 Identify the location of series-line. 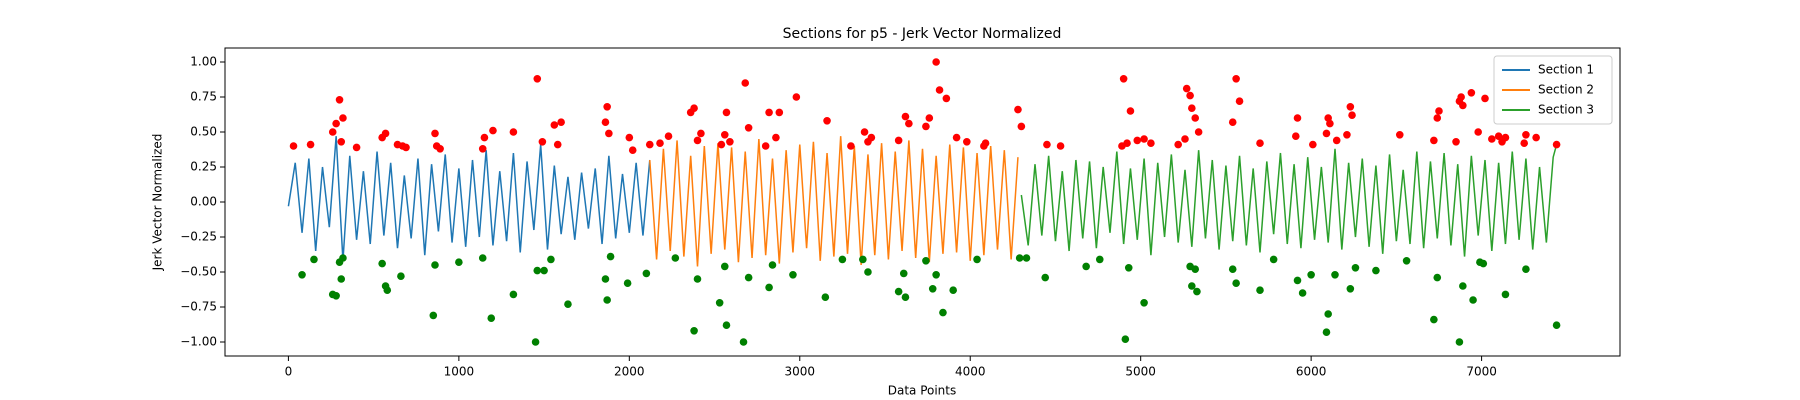
(1289, 200).